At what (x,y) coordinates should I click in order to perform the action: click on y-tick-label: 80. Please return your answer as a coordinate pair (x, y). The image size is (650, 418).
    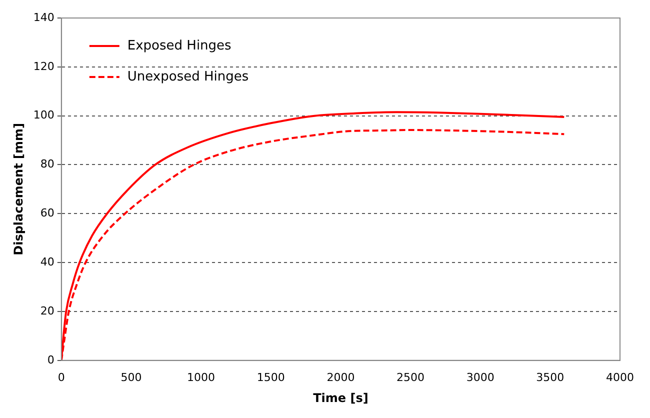
    Looking at the image, I should click on (47, 164).